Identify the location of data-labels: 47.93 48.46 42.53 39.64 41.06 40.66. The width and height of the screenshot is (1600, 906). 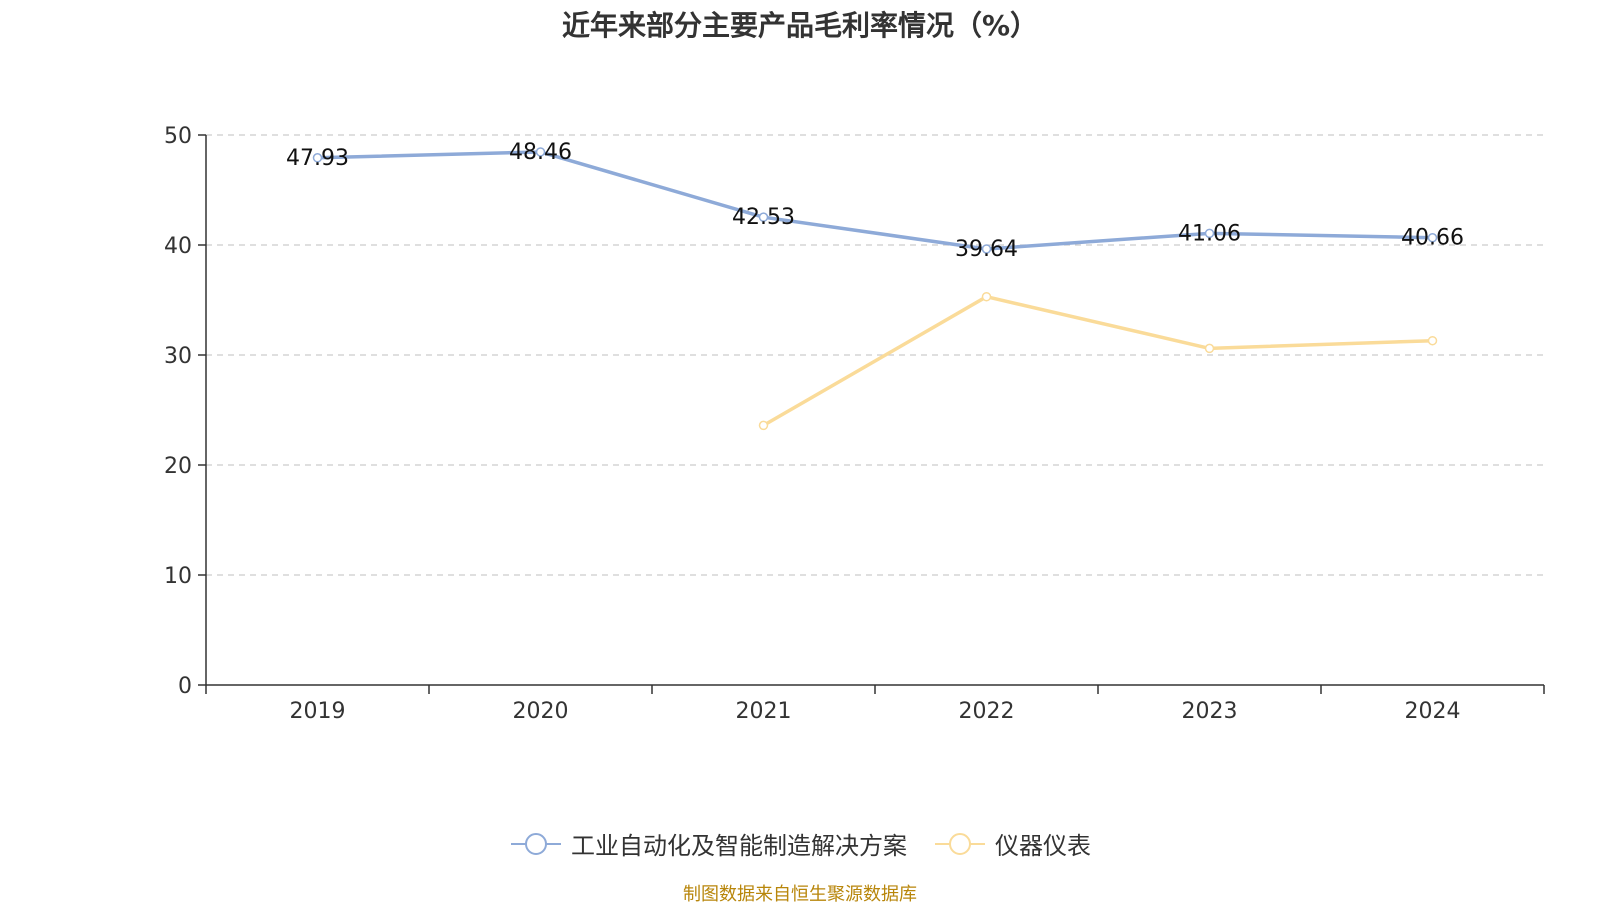
(875, 201).